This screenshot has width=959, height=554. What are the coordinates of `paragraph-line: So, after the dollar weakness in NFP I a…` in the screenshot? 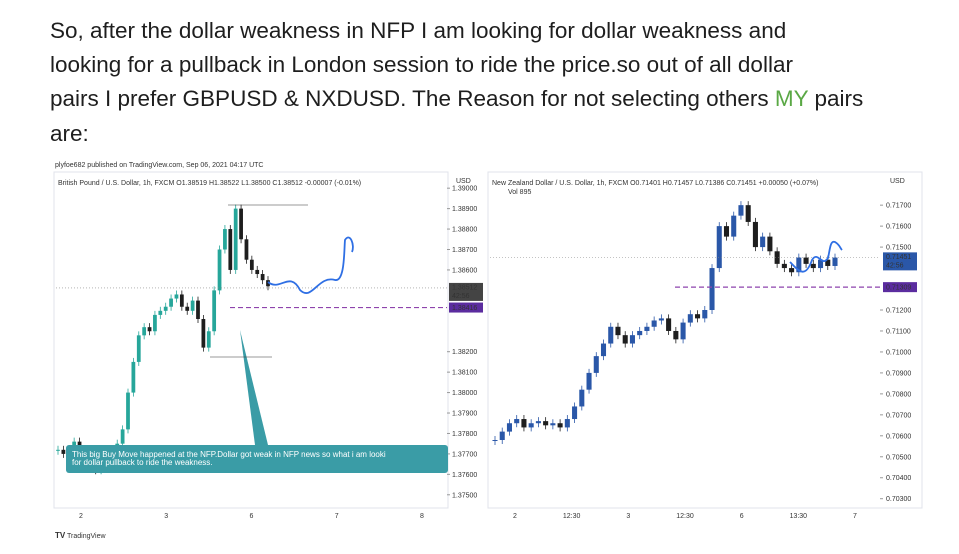 It's located at (418, 30).